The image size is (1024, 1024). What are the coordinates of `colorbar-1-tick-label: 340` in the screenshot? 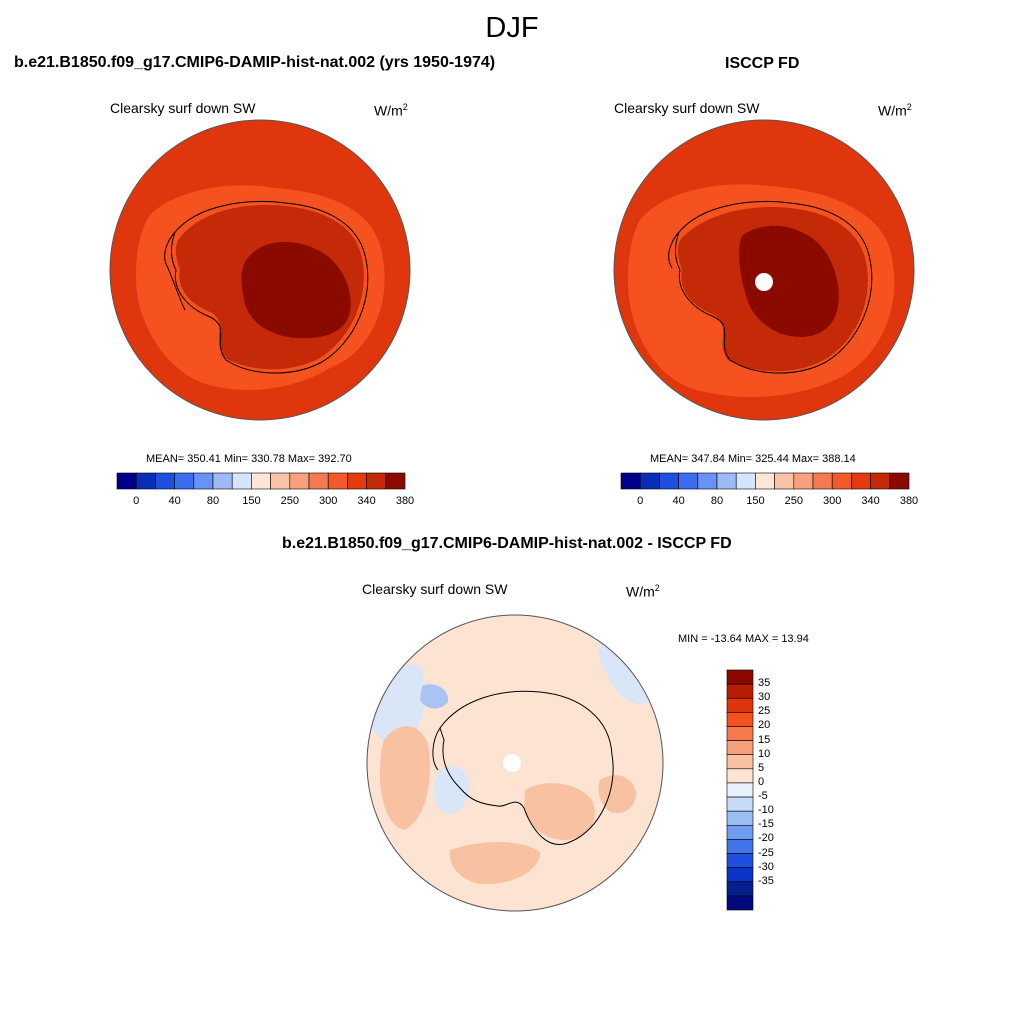 It's located at (366, 501).